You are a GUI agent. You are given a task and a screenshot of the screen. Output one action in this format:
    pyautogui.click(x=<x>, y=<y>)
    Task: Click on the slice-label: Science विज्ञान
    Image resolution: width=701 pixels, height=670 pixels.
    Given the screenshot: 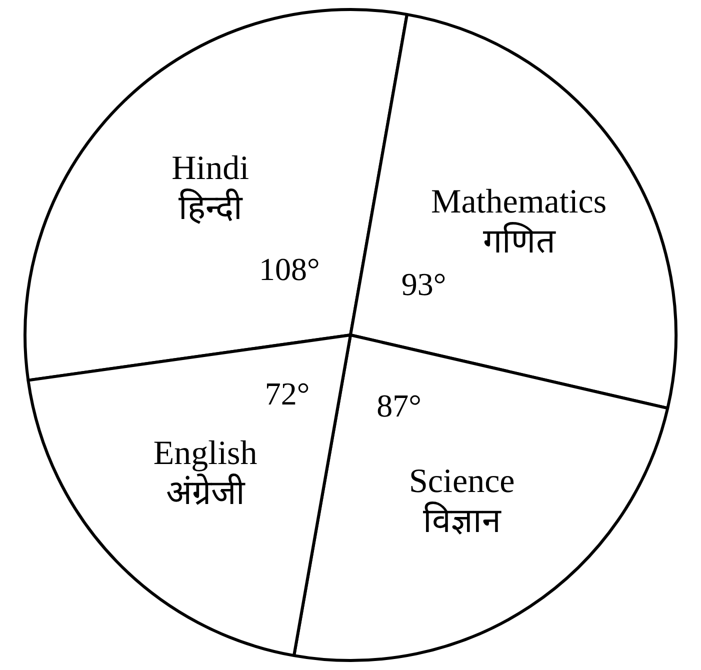 What is the action you would take?
    pyautogui.click(x=462, y=501)
    